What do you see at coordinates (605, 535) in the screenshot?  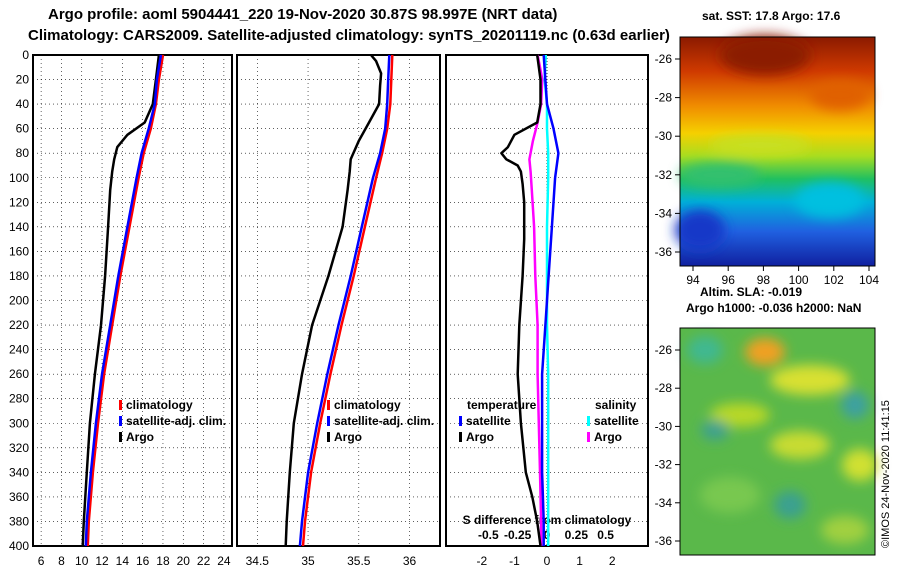 I see `salinity-tick-label: 0.5` at bounding box center [605, 535].